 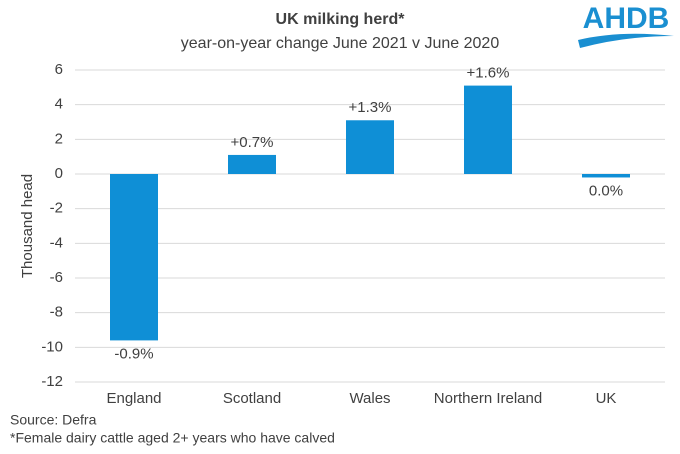 What do you see at coordinates (52, 346) in the screenshot?
I see `y-tick-label: -10` at bounding box center [52, 346].